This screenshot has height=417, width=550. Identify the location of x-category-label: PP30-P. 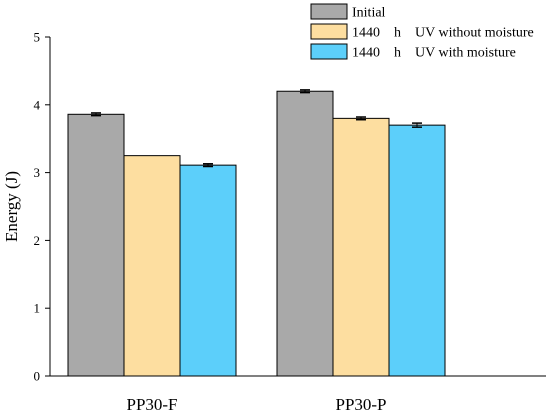
(360, 404).